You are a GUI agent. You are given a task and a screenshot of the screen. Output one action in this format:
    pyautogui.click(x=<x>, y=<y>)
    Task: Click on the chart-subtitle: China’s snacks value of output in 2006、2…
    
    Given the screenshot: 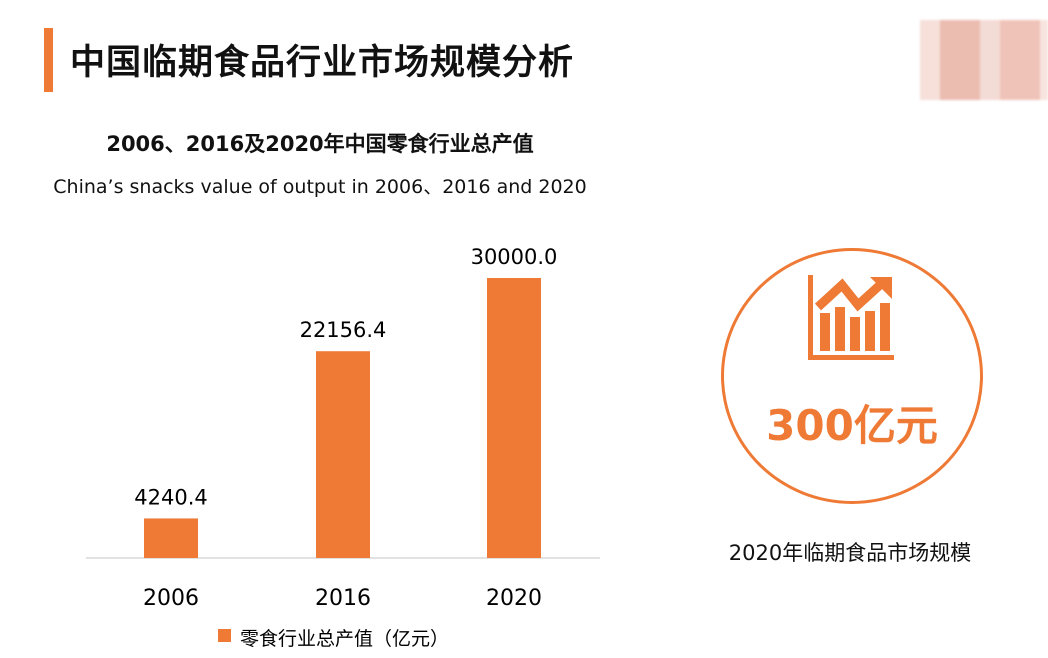 What is the action you would take?
    pyautogui.click(x=320, y=187)
    